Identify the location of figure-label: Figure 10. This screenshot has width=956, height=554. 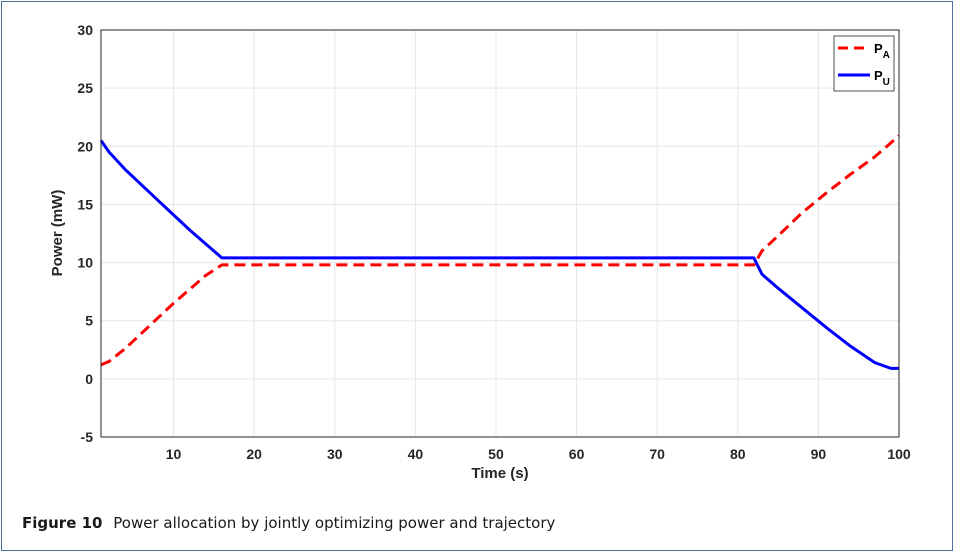
(62, 523).